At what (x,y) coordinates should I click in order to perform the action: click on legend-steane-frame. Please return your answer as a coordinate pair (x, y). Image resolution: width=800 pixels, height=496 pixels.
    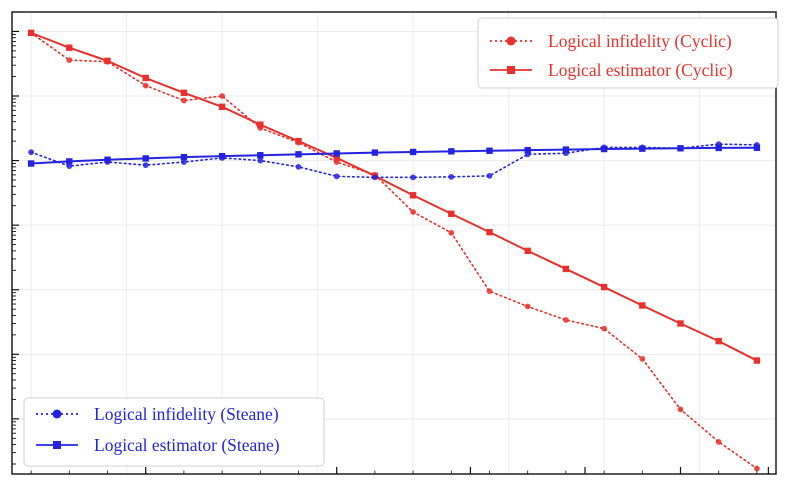
    Looking at the image, I should click on (174, 432).